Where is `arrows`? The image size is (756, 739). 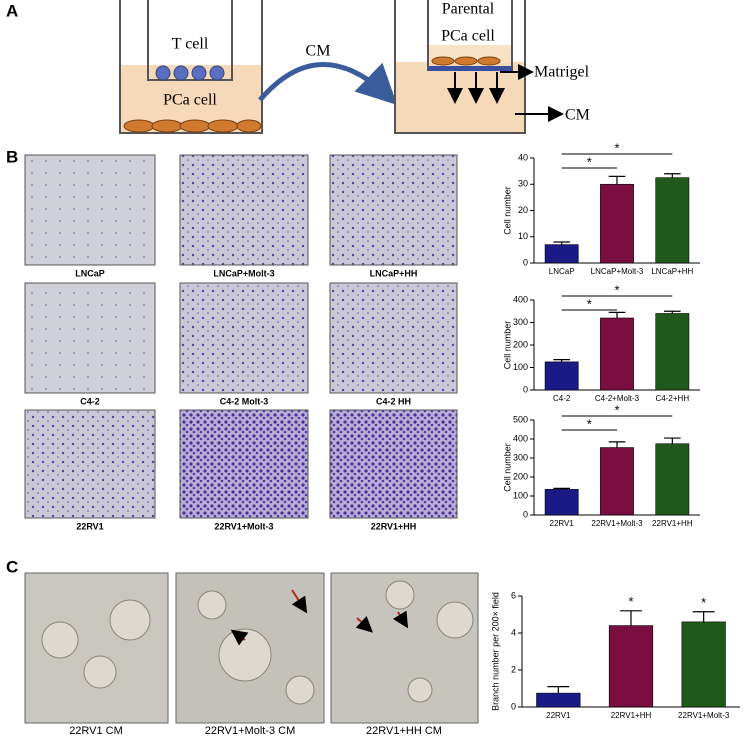
arrows is located at coordinates (505, 93).